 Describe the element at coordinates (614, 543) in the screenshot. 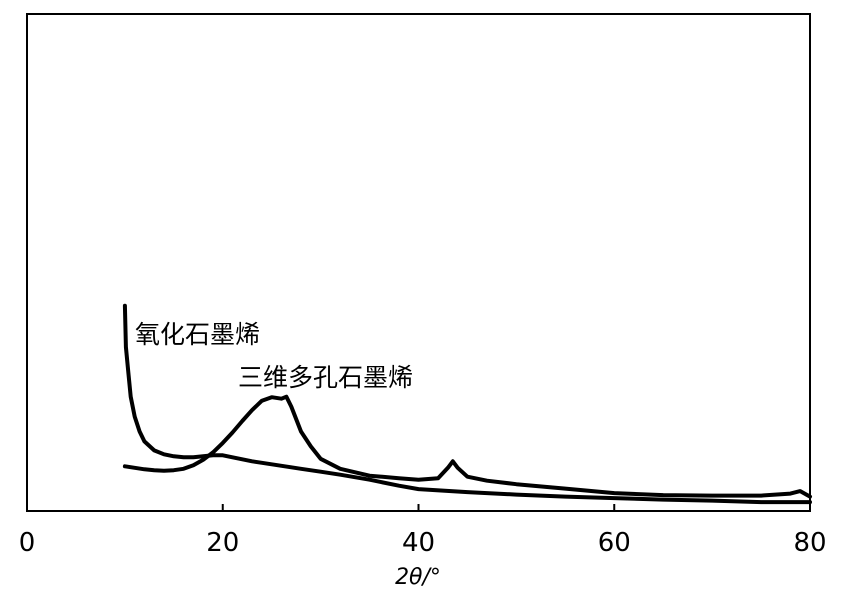

I see `x-tick-label: 60` at that location.